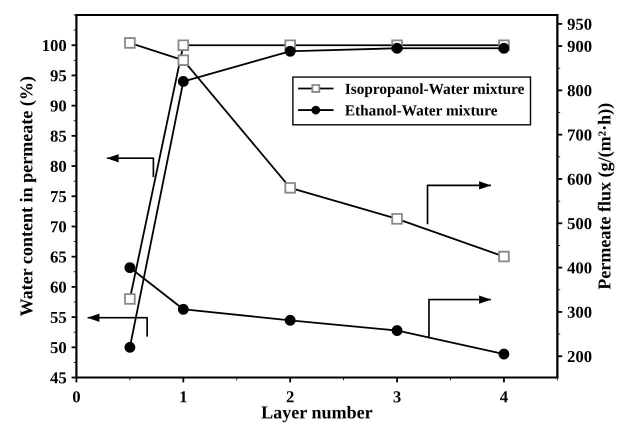 This screenshot has height=429, width=637. I want to click on y2-tick-label: 300, so click(580, 312).